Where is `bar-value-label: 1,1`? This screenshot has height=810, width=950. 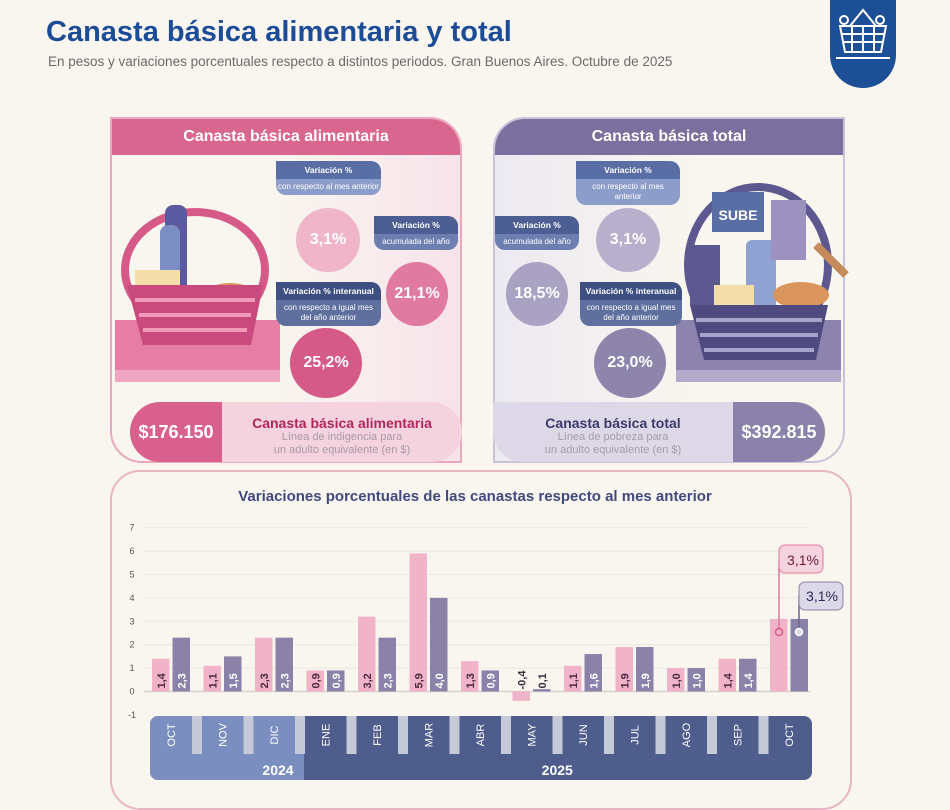
bar-value-label: 1,1 is located at coordinates (574, 680).